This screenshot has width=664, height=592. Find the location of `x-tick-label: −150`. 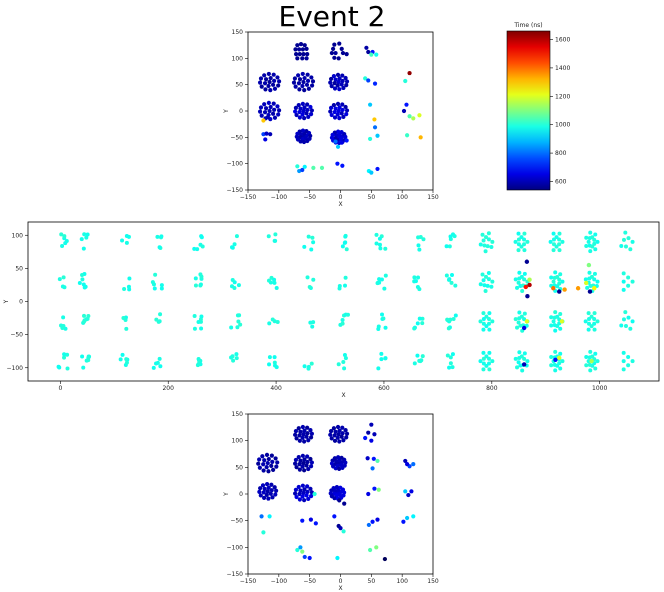

x-tick-label: −150 is located at coordinates (248, 581).